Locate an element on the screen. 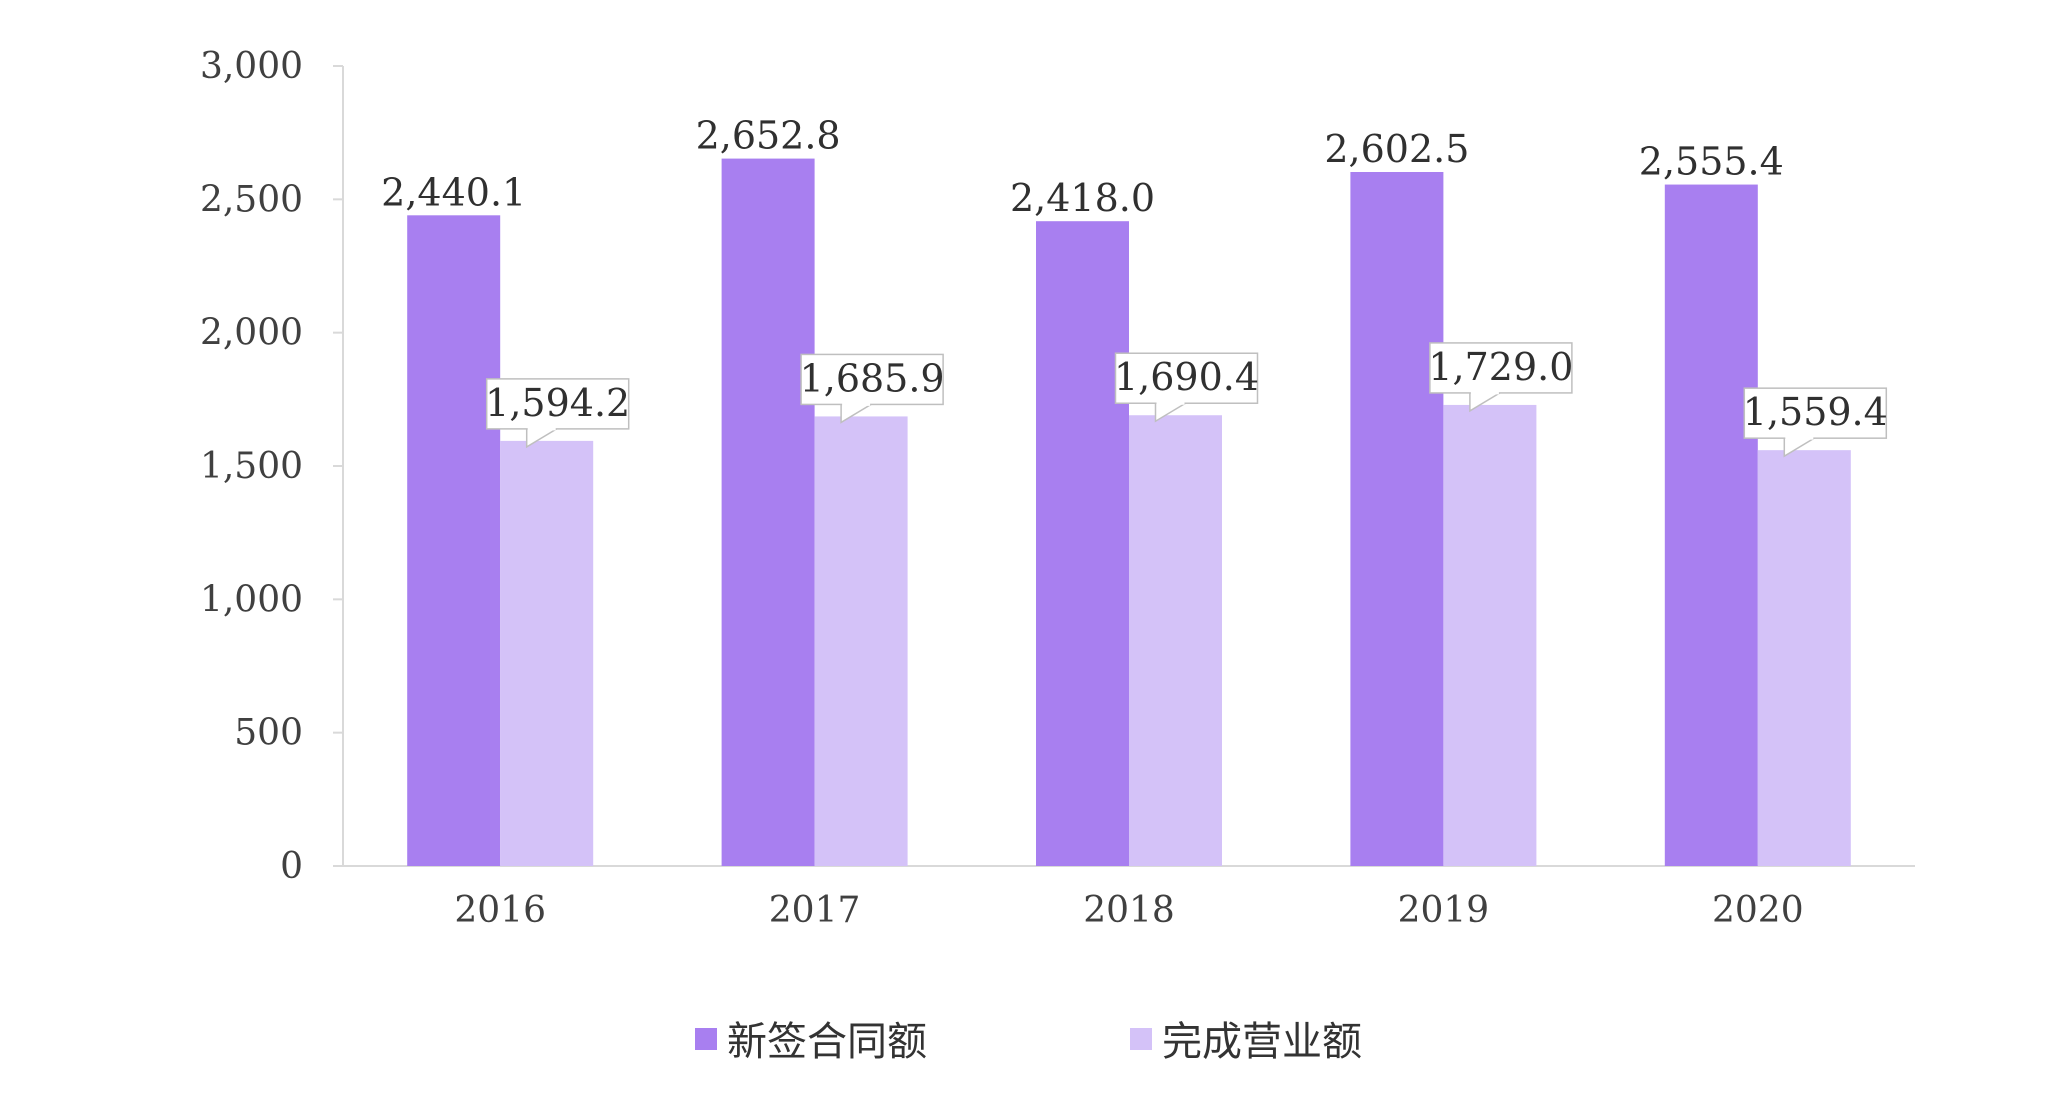  data-label: 1,690.4 is located at coordinates (1186, 377).